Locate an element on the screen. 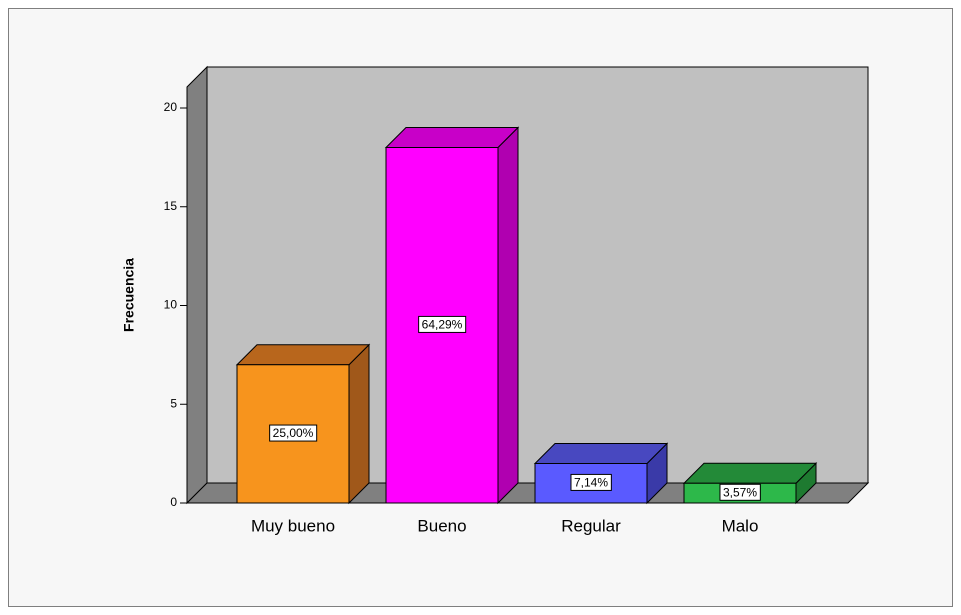 The height and width of the screenshot is (615, 961). y-tick-label: 20 is located at coordinates (171, 107).